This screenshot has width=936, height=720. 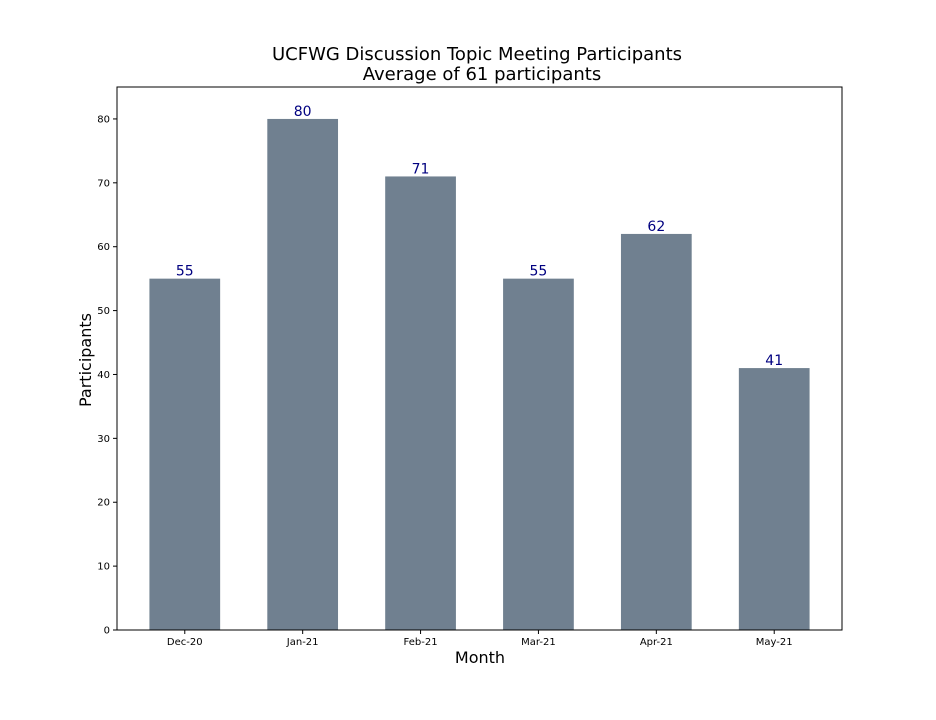 I want to click on y-tick-label: 10, so click(x=103, y=567).